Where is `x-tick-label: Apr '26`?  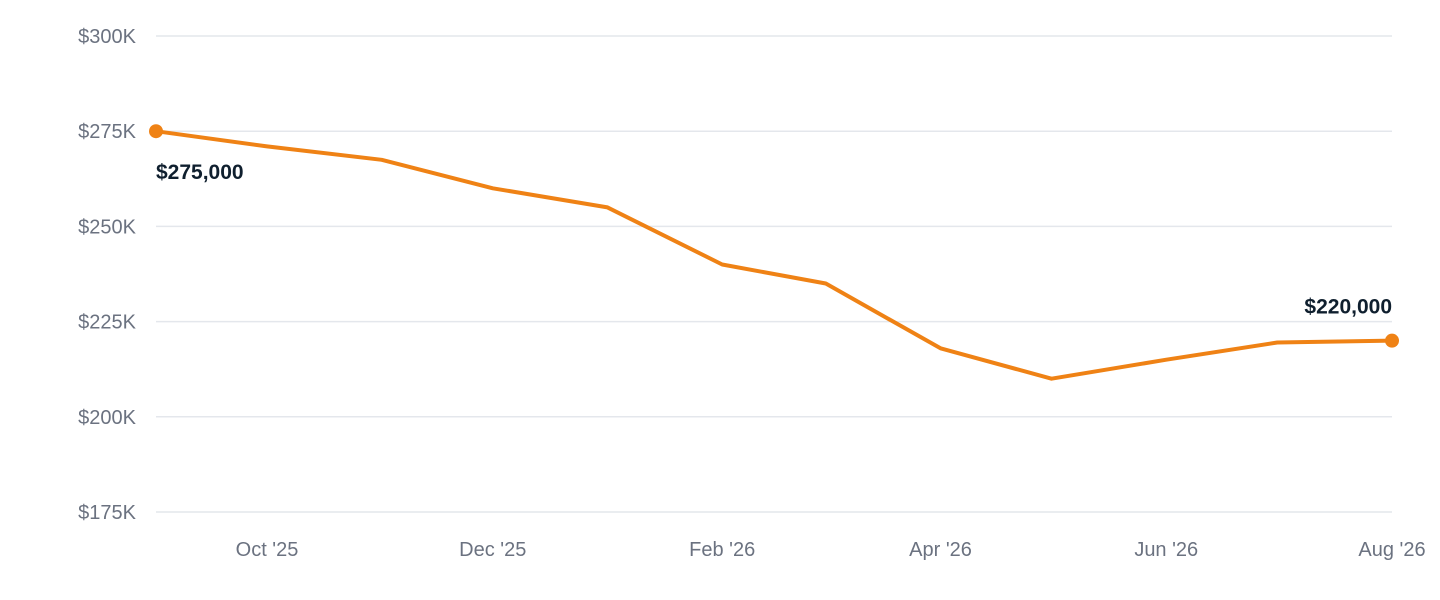
x-tick-label: Apr '26 is located at coordinates (940, 550).